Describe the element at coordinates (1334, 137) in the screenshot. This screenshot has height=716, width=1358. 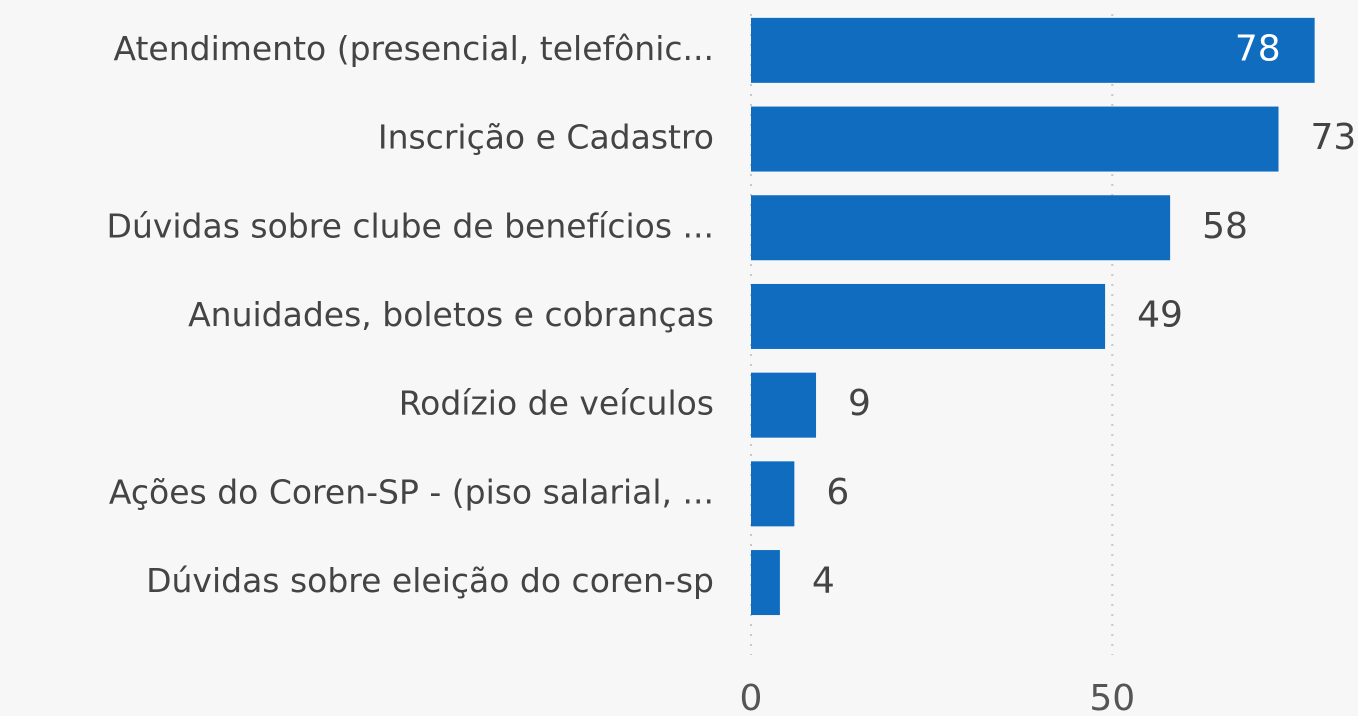
I see `value-label: 73` at that location.